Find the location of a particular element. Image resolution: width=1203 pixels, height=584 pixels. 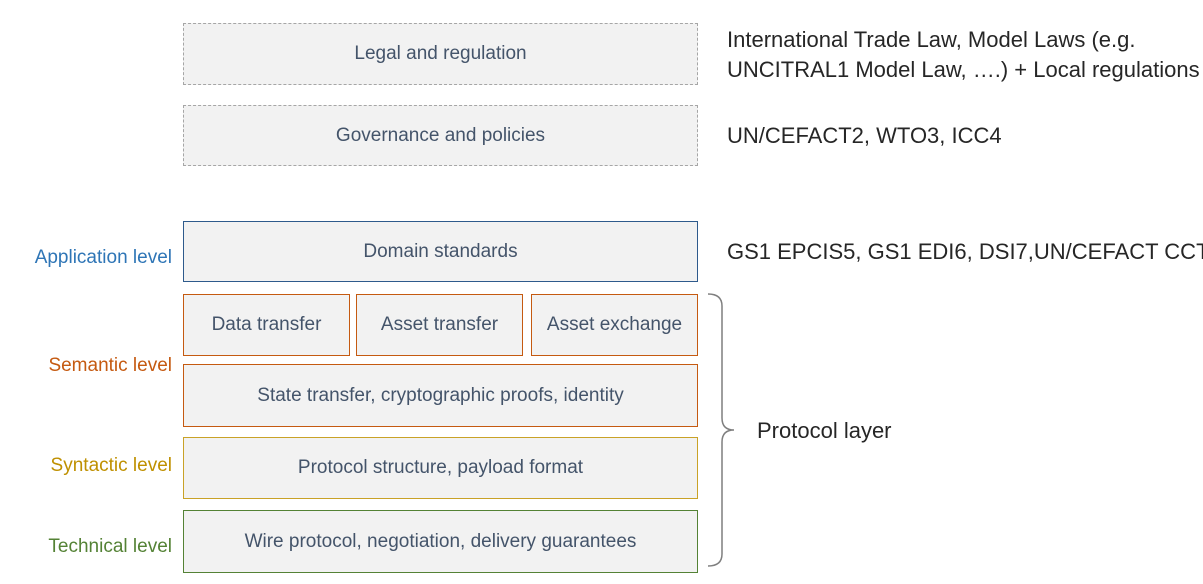

protocol-layer-label: Protocol layer is located at coordinates (824, 430).